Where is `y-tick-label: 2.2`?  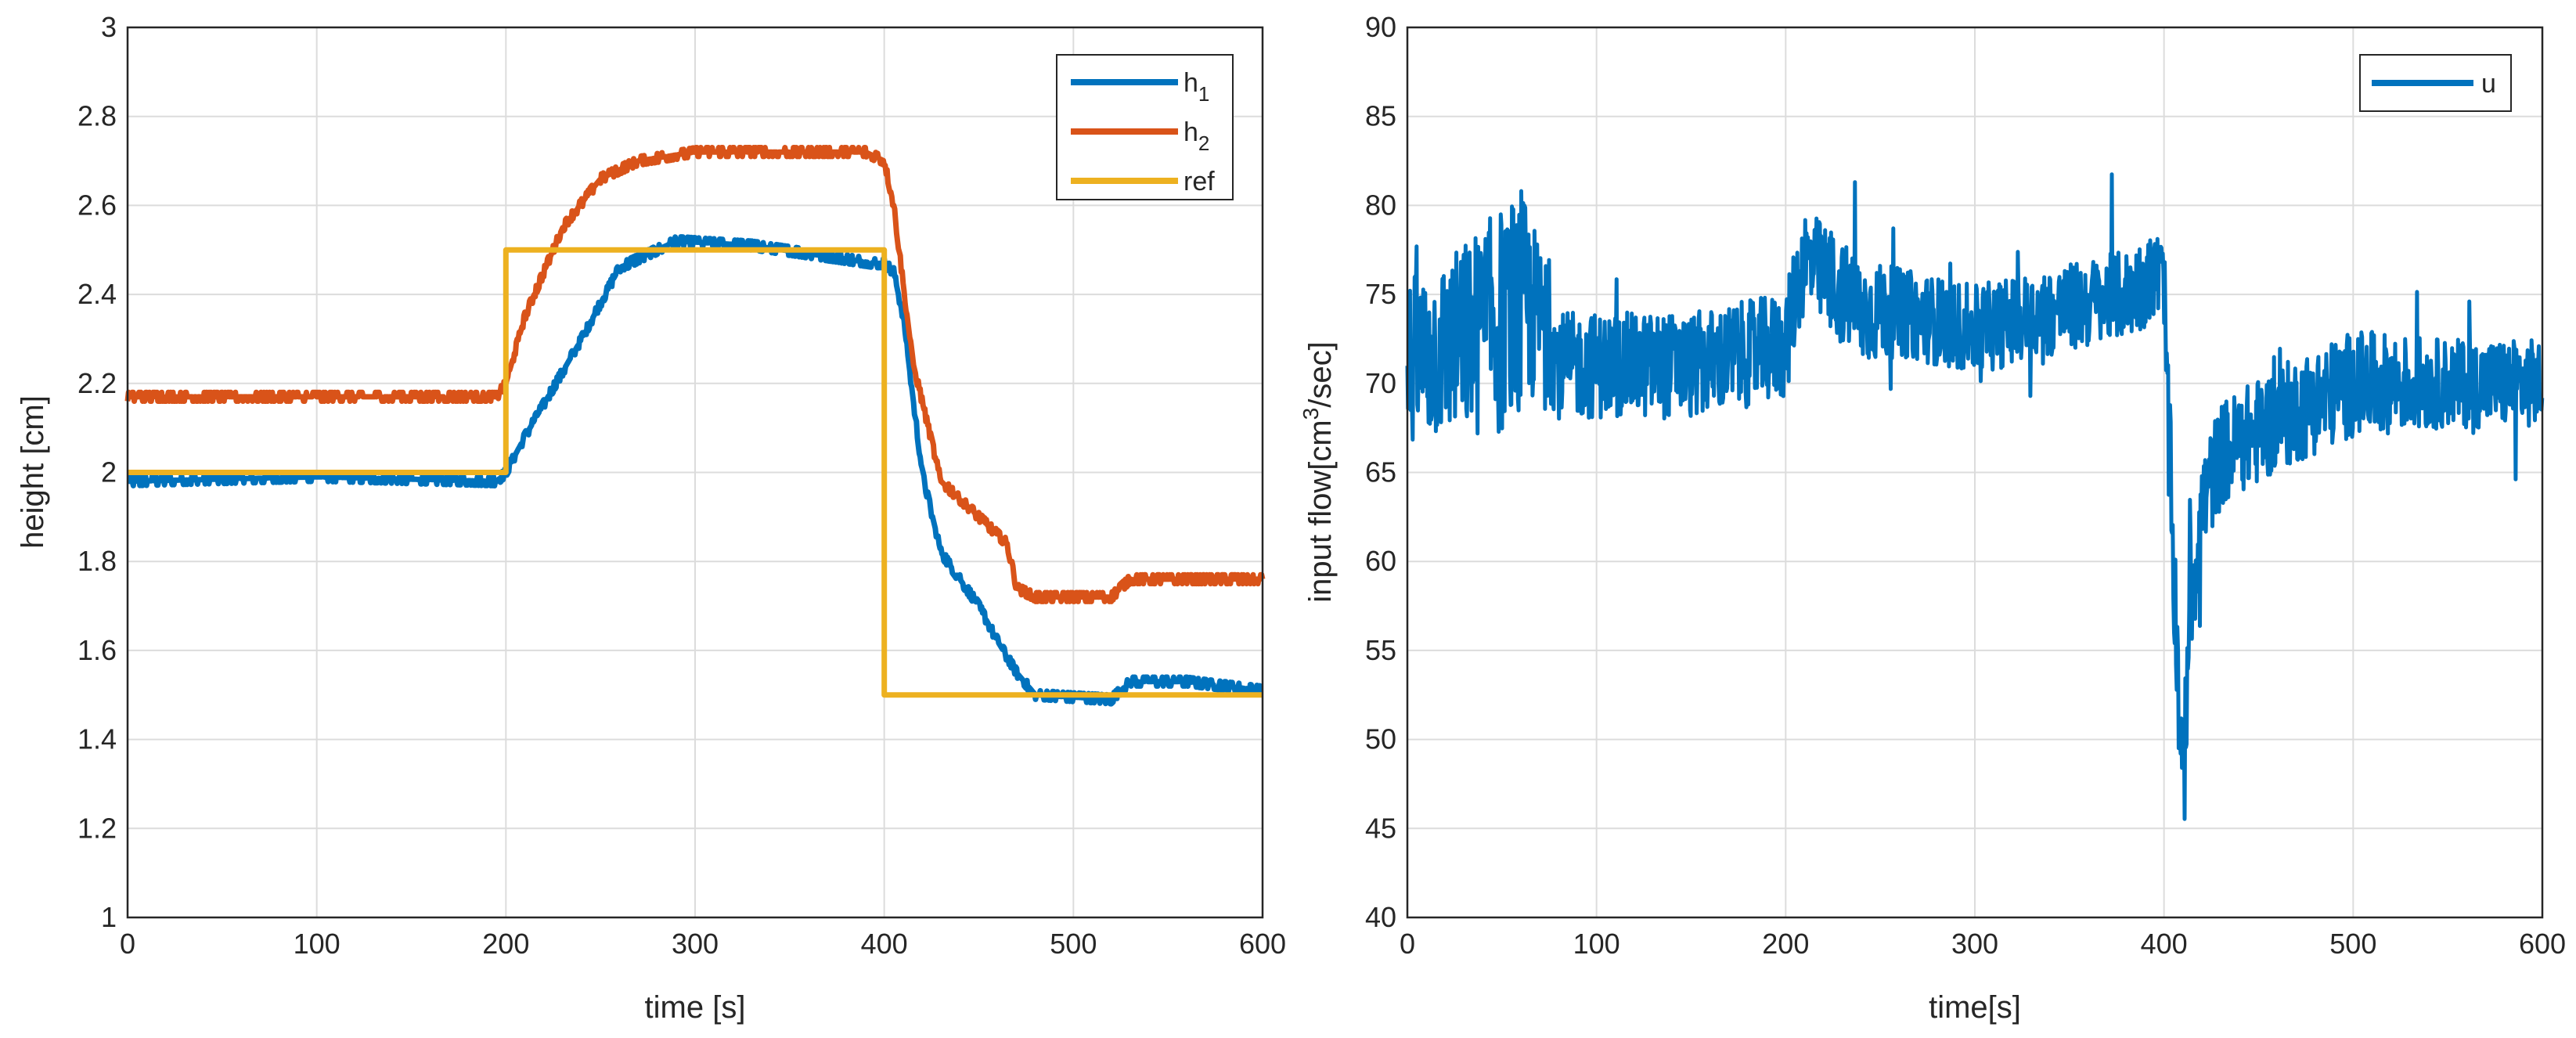
y-tick-label: 2.2 is located at coordinates (97, 383).